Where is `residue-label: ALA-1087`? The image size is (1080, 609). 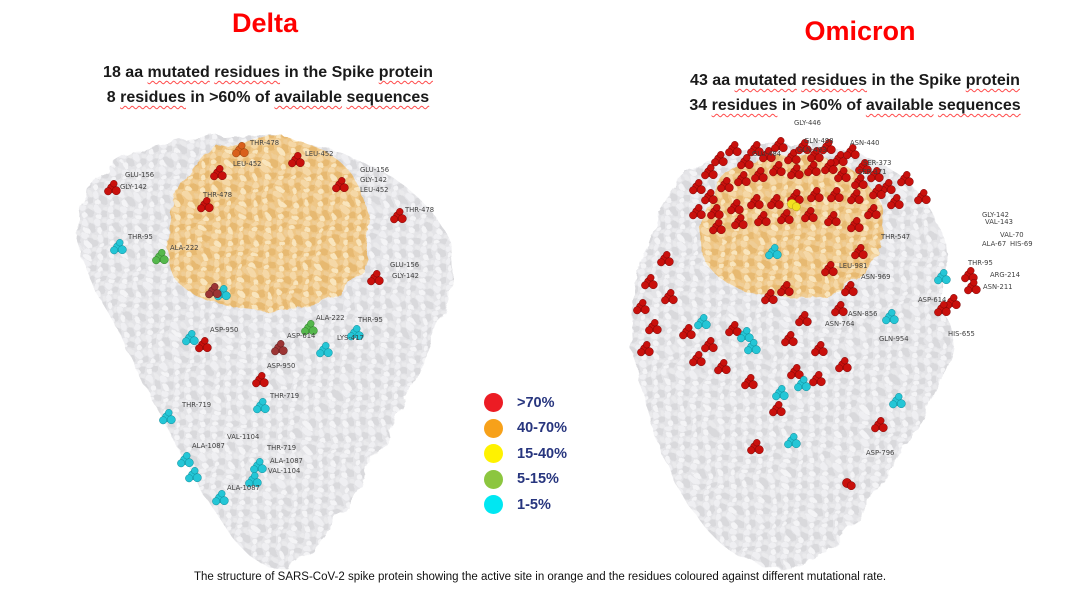 residue-label: ALA-1087 is located at coordinates (243, 488).